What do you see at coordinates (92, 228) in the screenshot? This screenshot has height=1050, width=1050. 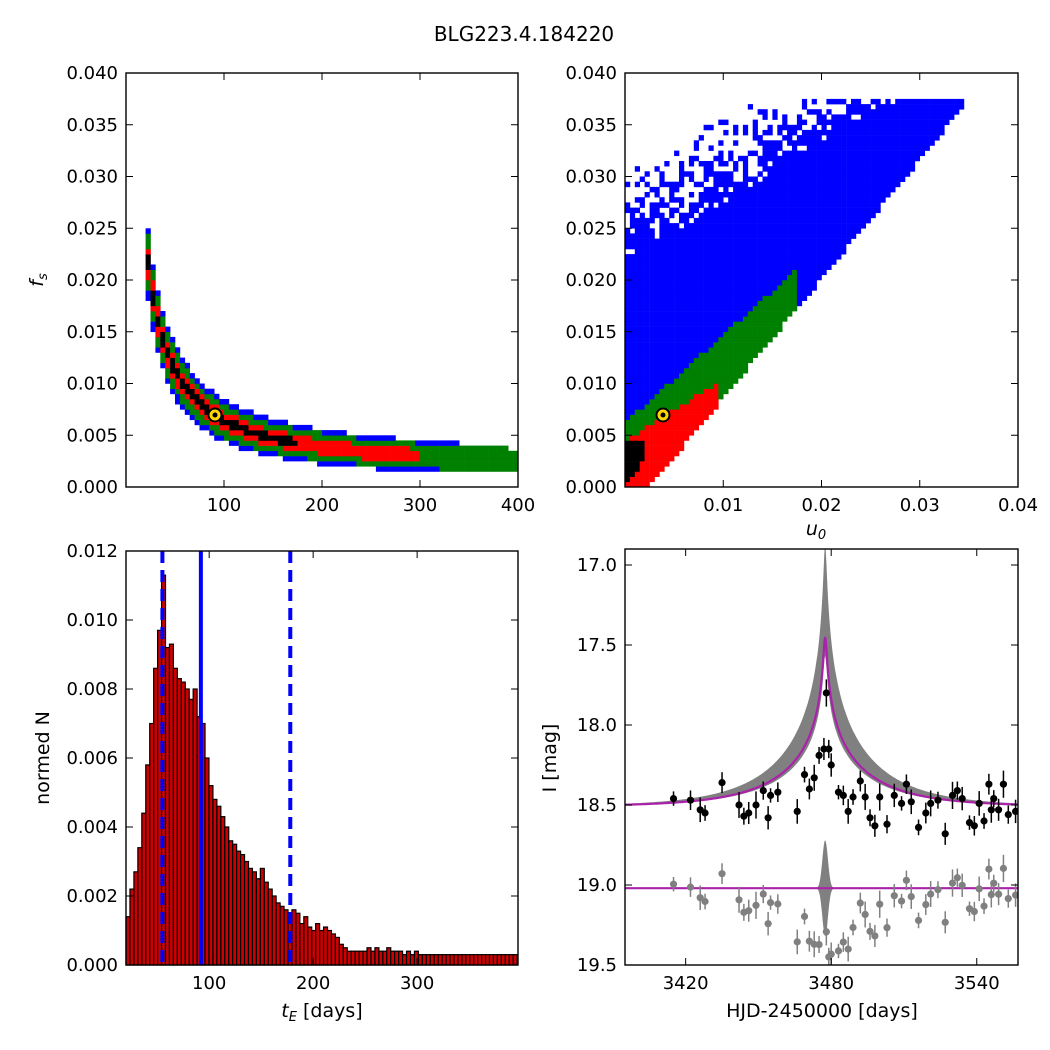 I see `y-tick-label: 0.025` at bounding box center [92, 228].